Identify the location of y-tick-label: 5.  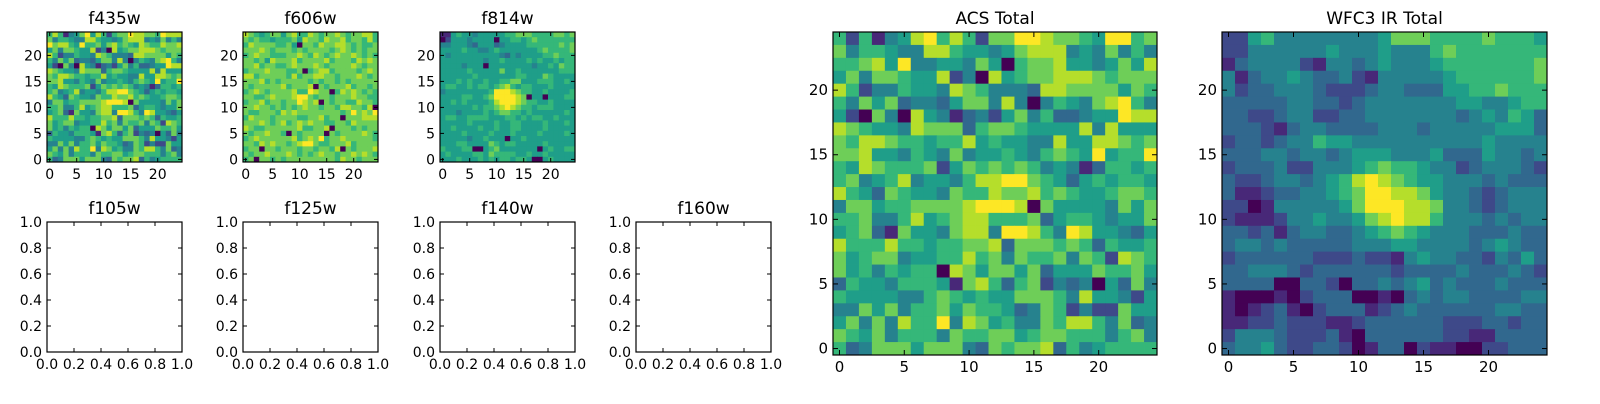
(1212, 284).